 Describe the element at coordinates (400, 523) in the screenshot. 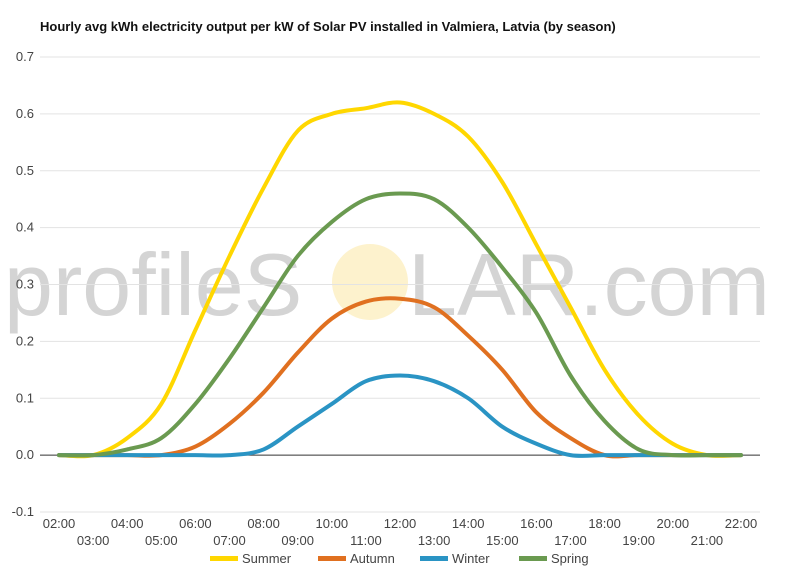

I see `x-tick-label: 12:00` at that location.